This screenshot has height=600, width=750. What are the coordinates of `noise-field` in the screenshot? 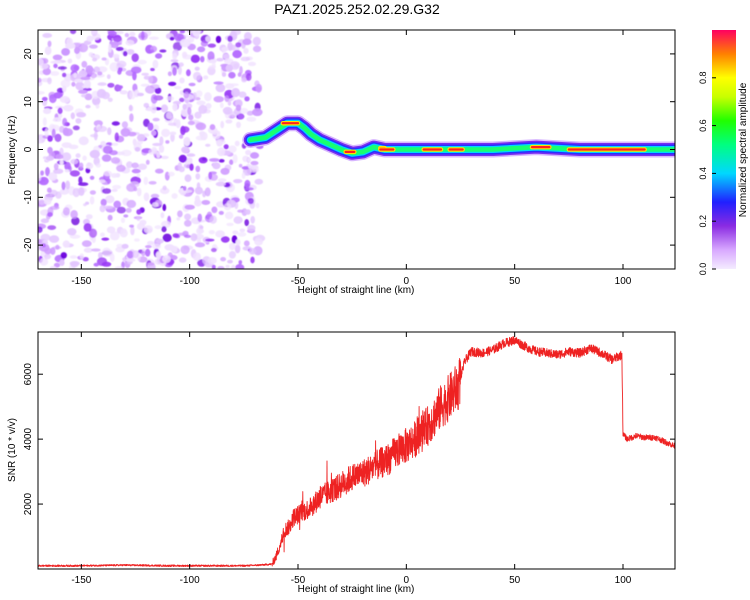 It's located at (152, 149).